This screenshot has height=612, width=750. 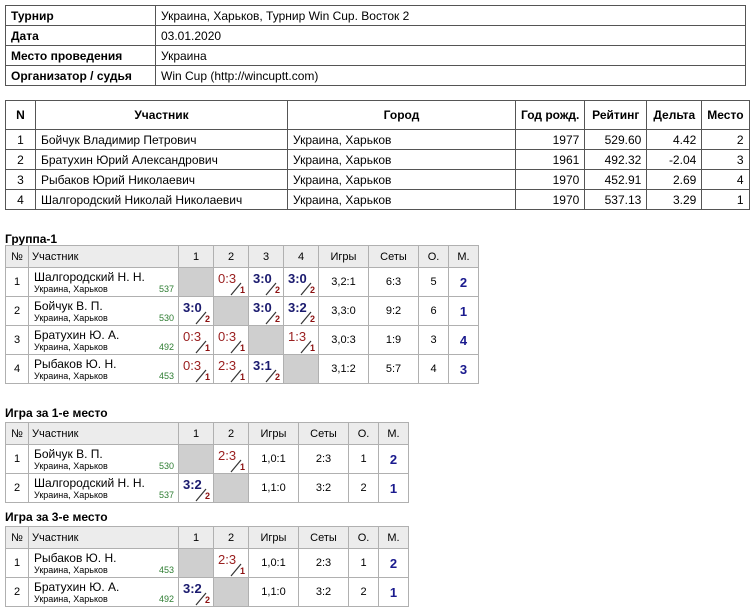 I want to click on match-score: 3:2, so click(x=192, y=484).